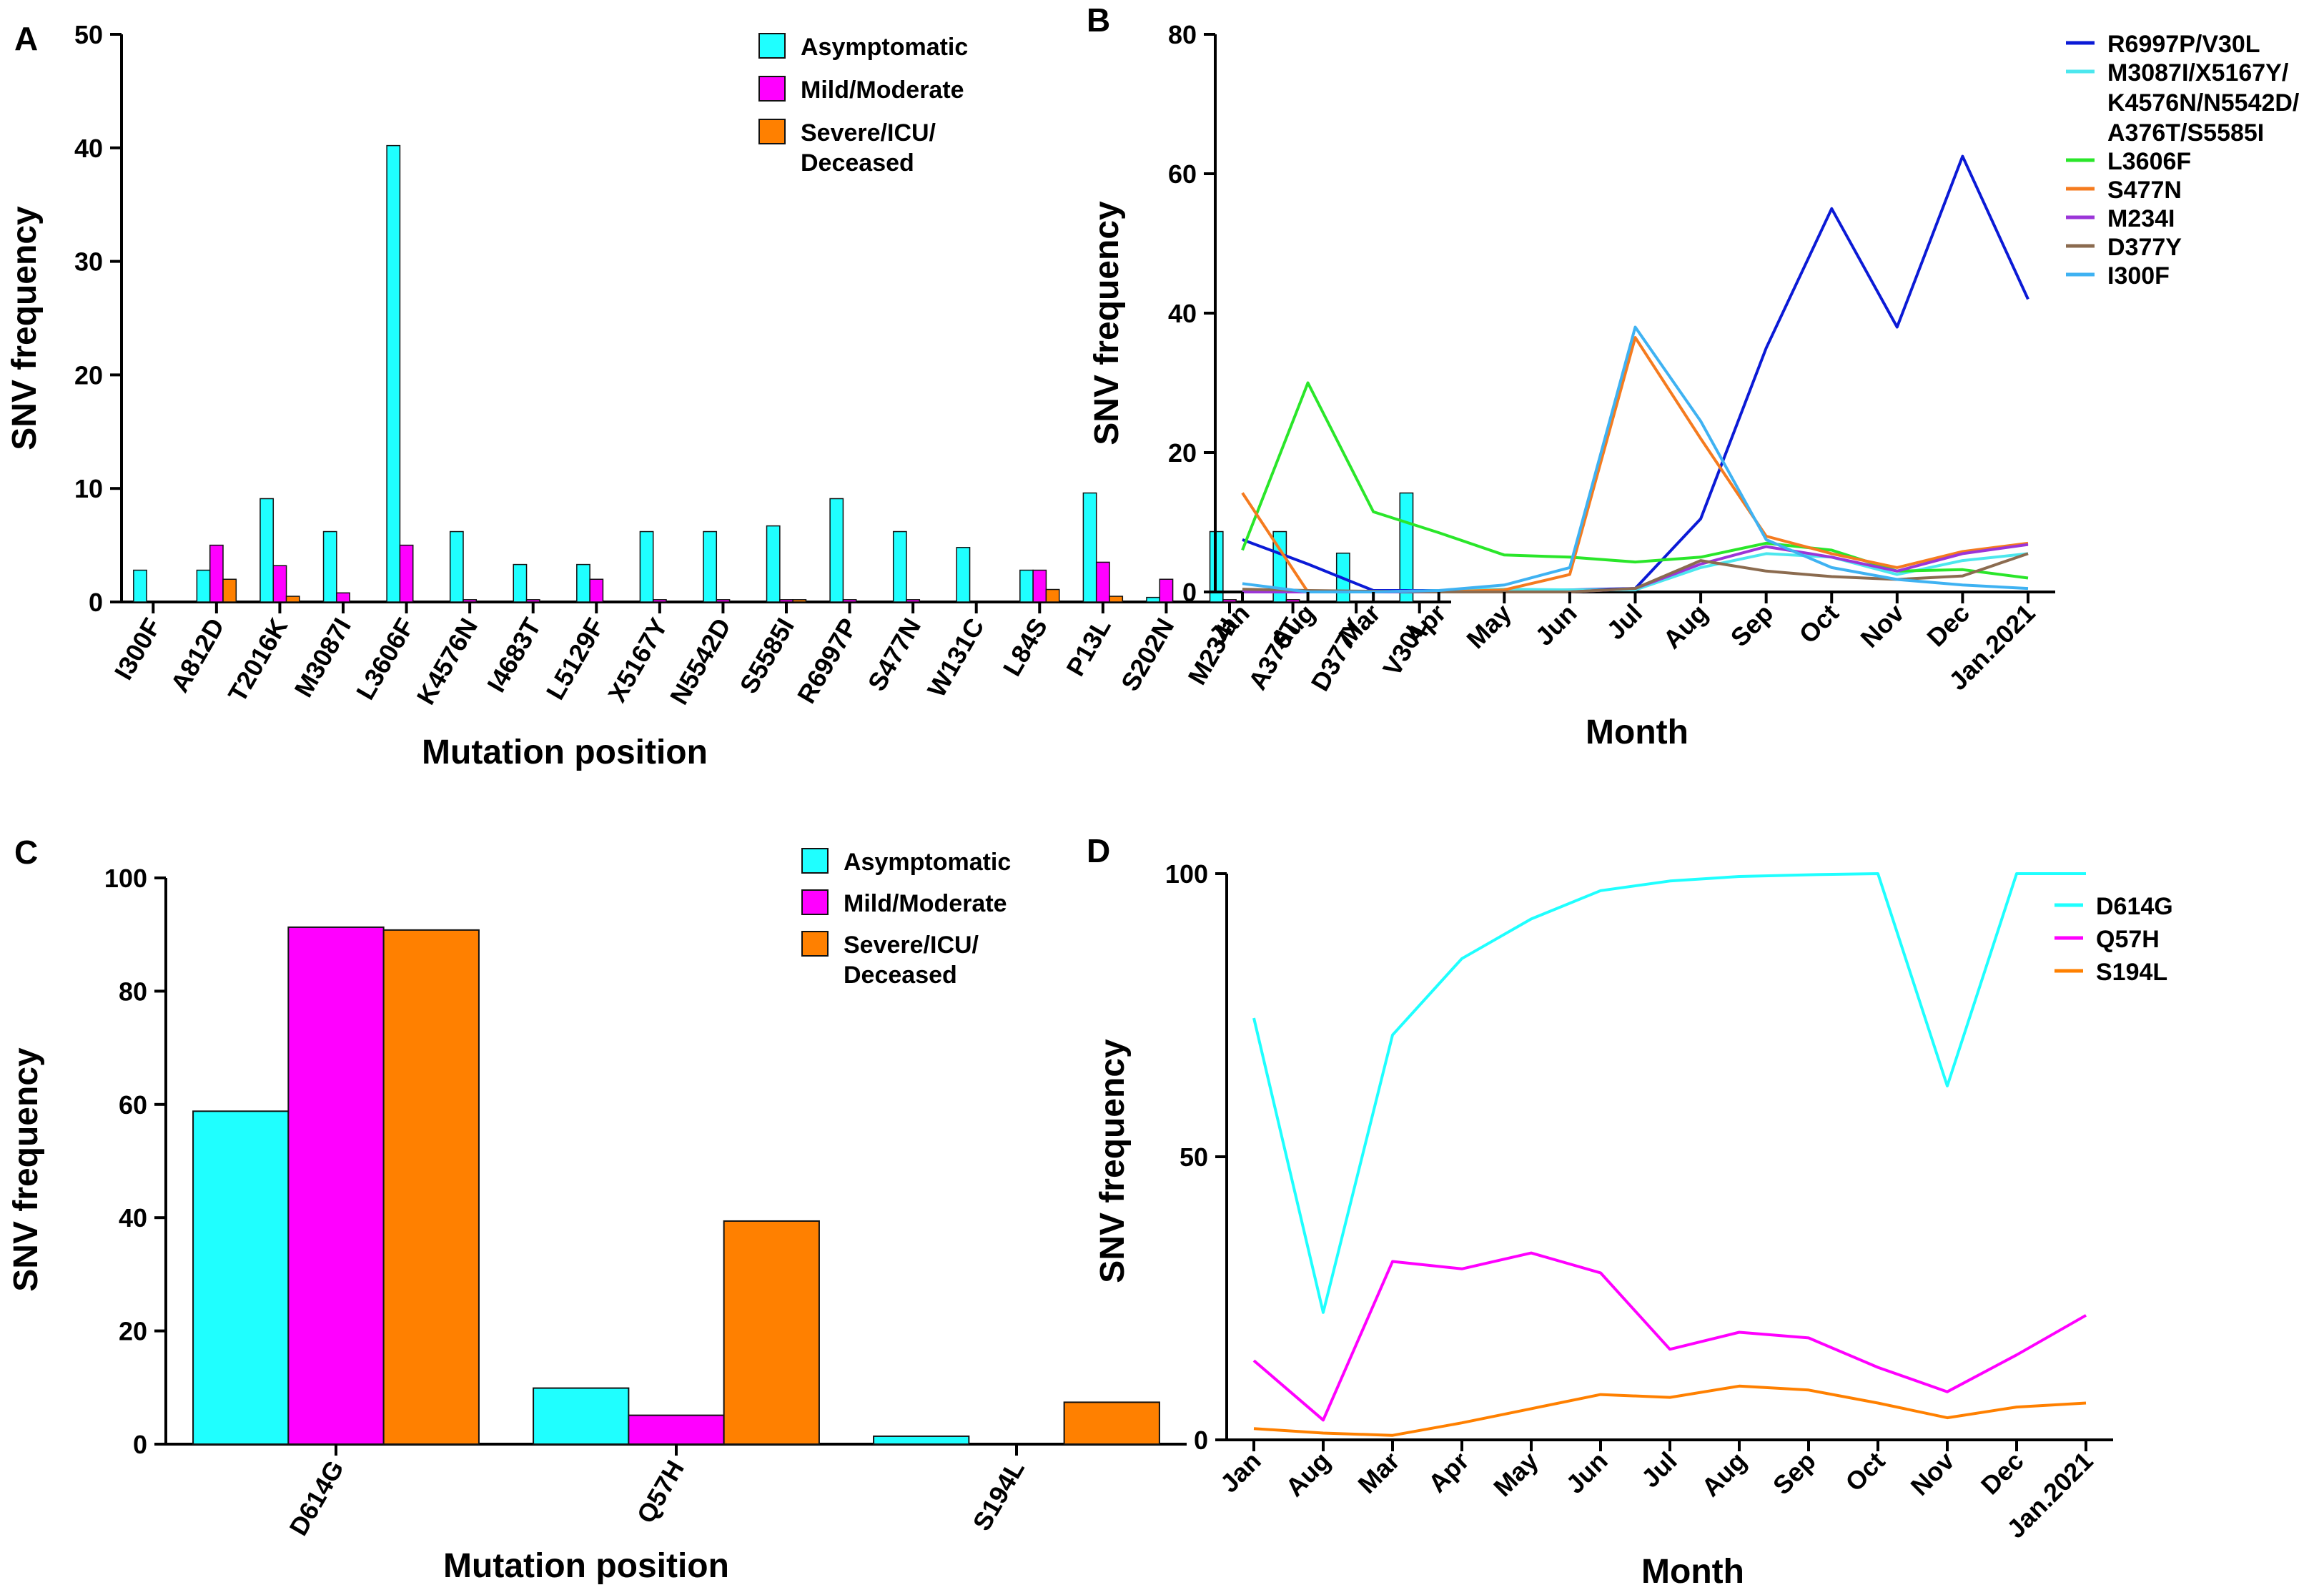 Image resolution: width=2324 pixels, height=1595 pixels. I want to click on bar-mild-moderate-k4576n, so click(470, 601).